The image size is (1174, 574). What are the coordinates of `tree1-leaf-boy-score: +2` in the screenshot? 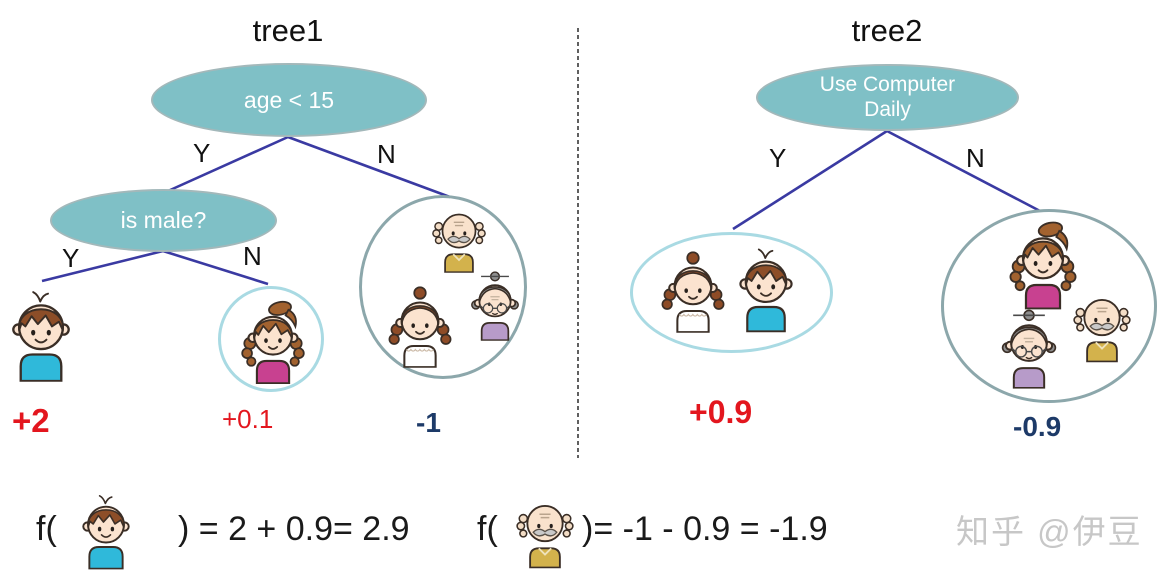 It's located at (31, 420).